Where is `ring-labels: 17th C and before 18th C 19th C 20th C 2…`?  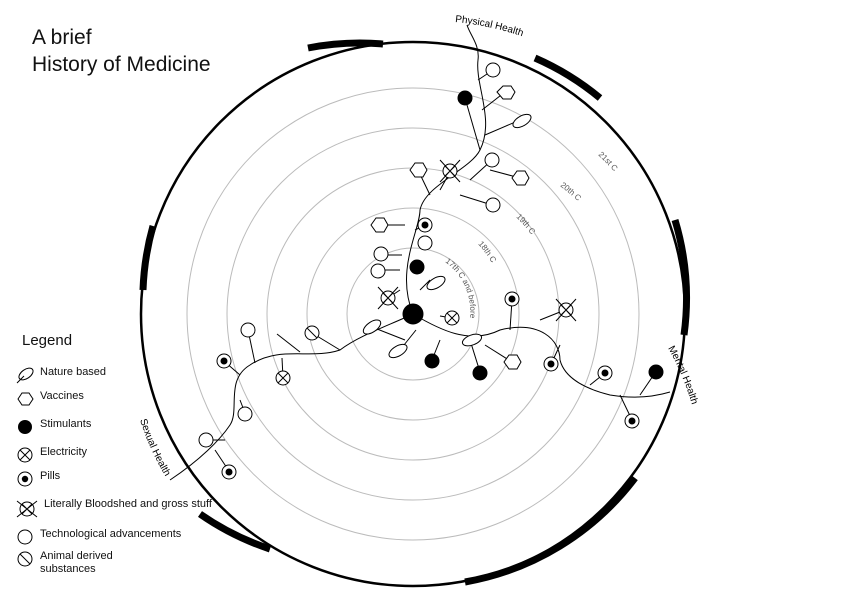 ring-labels: 17th C and before 18th C 19th C 20th C 2… is located at coordinates (532, 234).